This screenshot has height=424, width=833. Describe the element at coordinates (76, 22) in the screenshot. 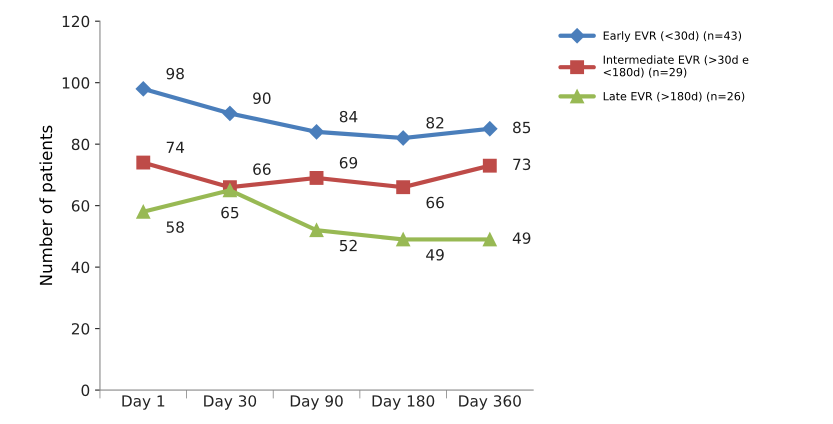

I see `y-tick-label: 120` at that location.